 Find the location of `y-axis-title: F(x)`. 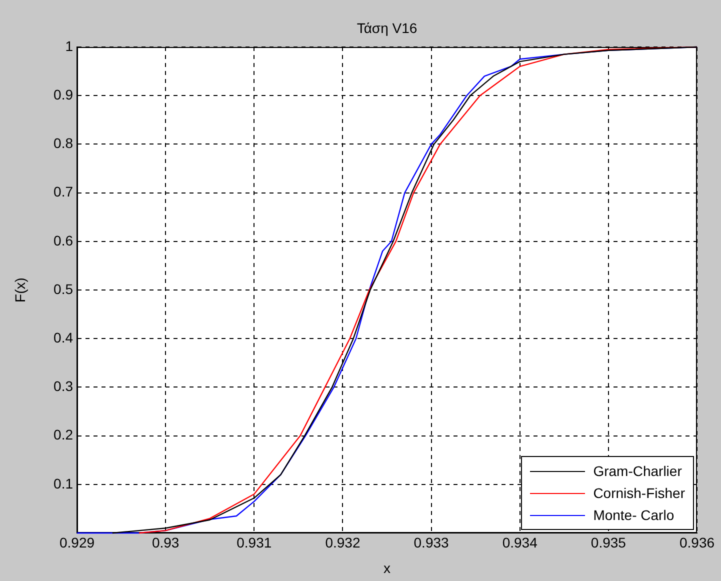

y-axis-title: F(x) is located at coordinates (20, 290).